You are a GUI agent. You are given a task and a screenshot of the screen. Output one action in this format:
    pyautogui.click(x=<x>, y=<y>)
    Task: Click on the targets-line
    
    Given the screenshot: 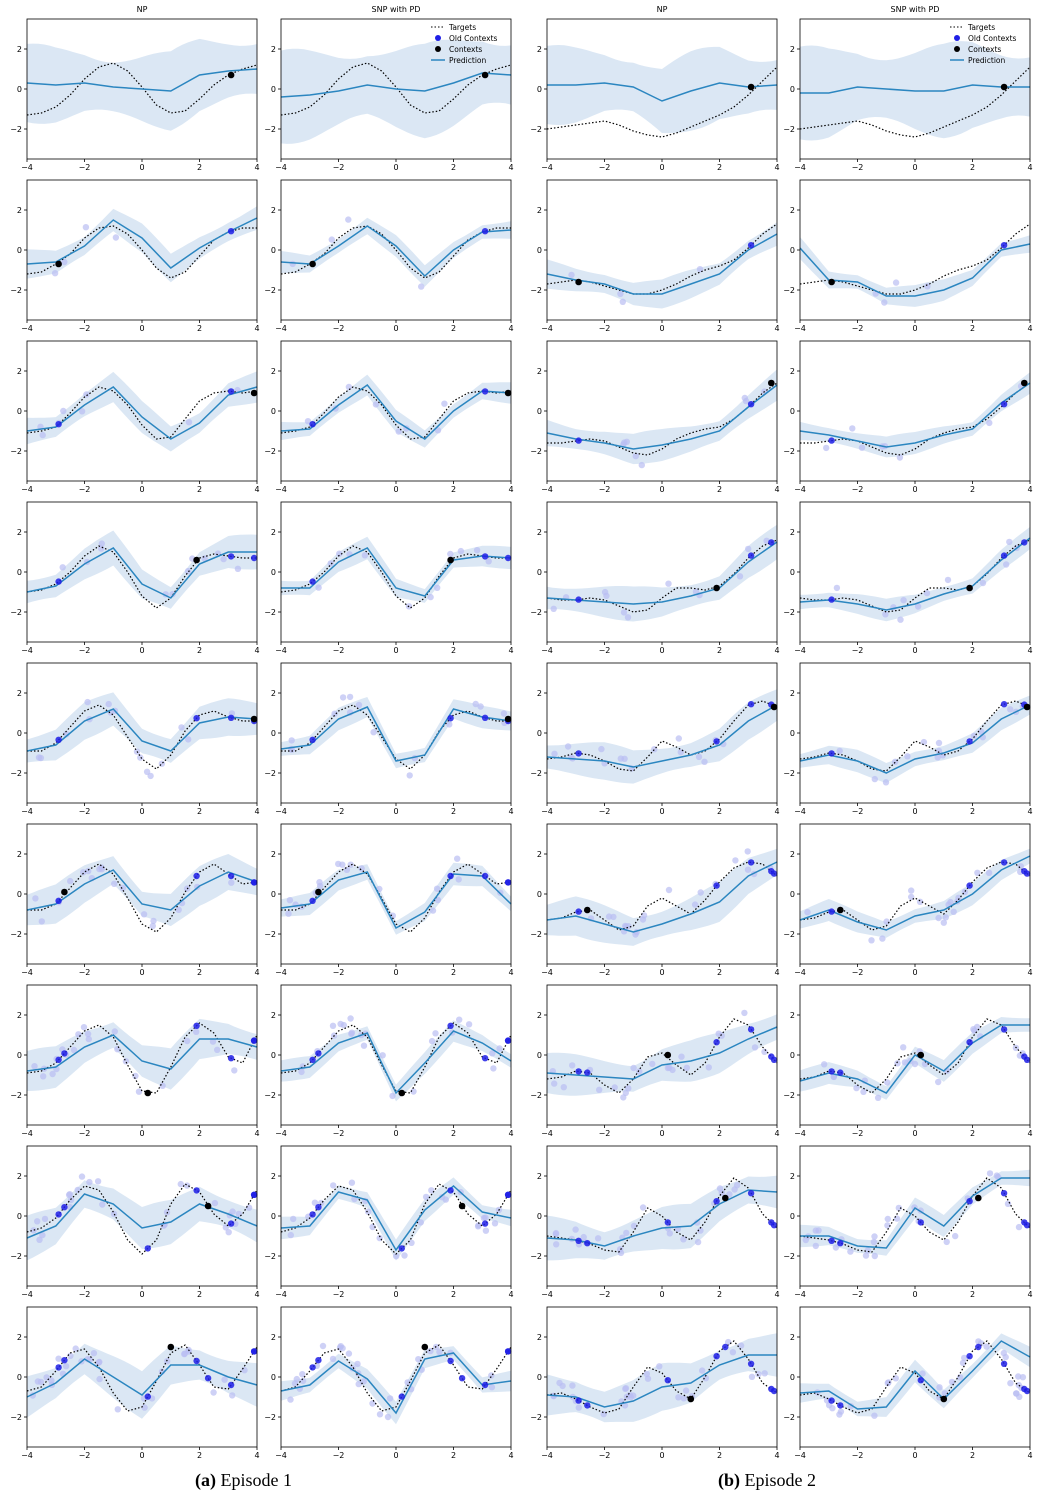 What is the action you would take?
    pyautogui.click(x=396, y=1378)
    